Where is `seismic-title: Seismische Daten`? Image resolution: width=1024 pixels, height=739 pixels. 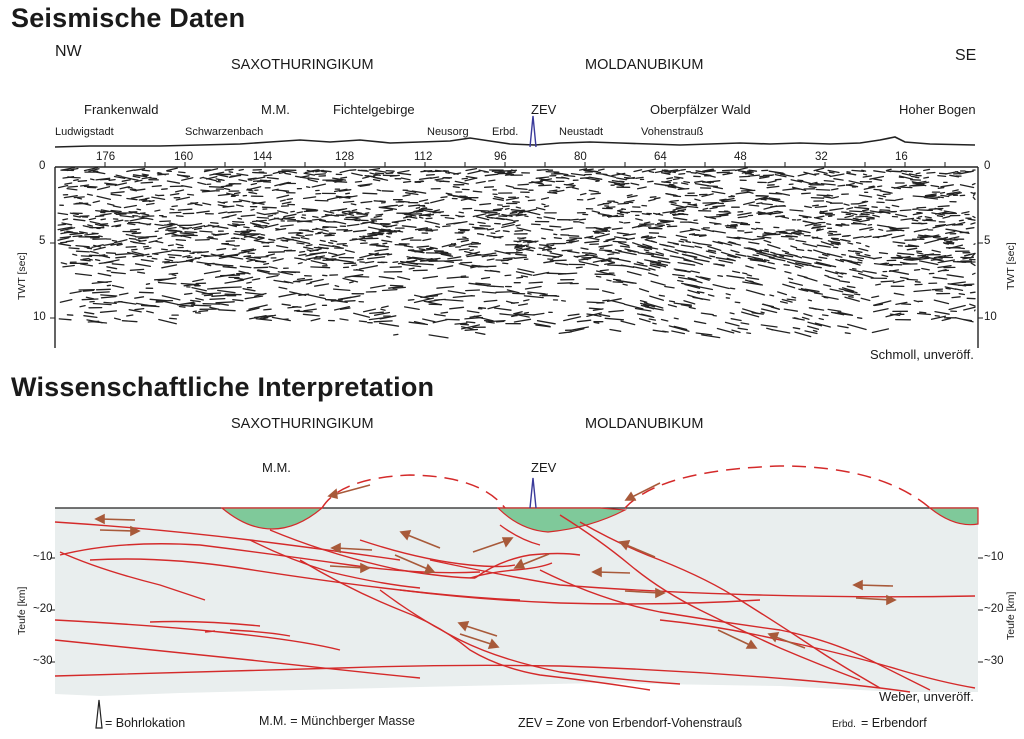 seismic-title: Seismische Daten is located at coordinates (128, 18).